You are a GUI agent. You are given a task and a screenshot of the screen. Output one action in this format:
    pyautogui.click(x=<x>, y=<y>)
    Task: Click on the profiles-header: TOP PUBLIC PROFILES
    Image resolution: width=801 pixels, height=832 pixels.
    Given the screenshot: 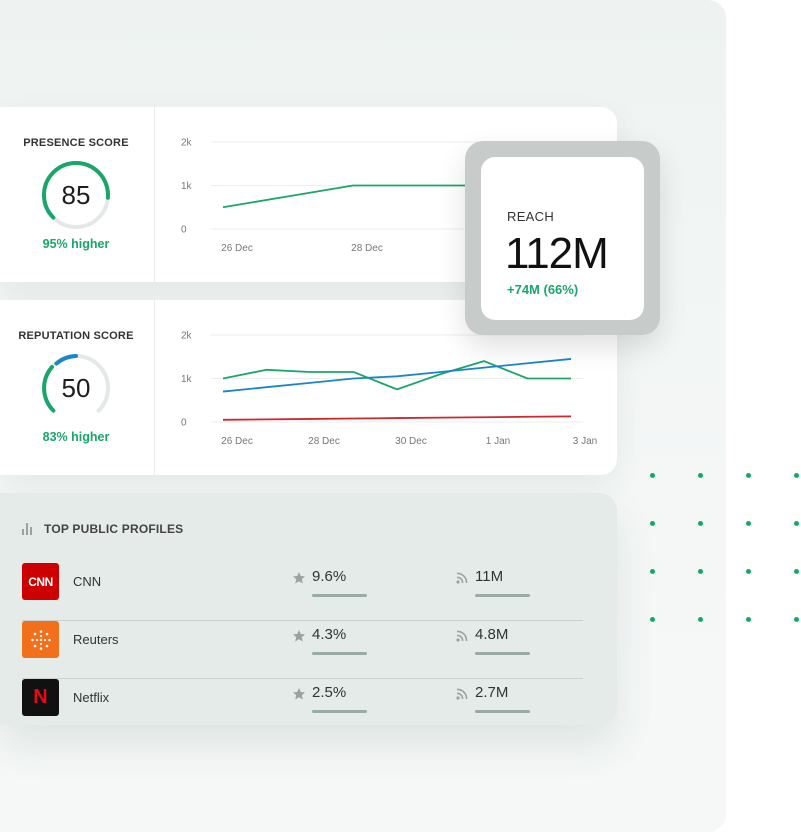 What is the action you would take?
    pyautogui.click(x=102, y=529)
    